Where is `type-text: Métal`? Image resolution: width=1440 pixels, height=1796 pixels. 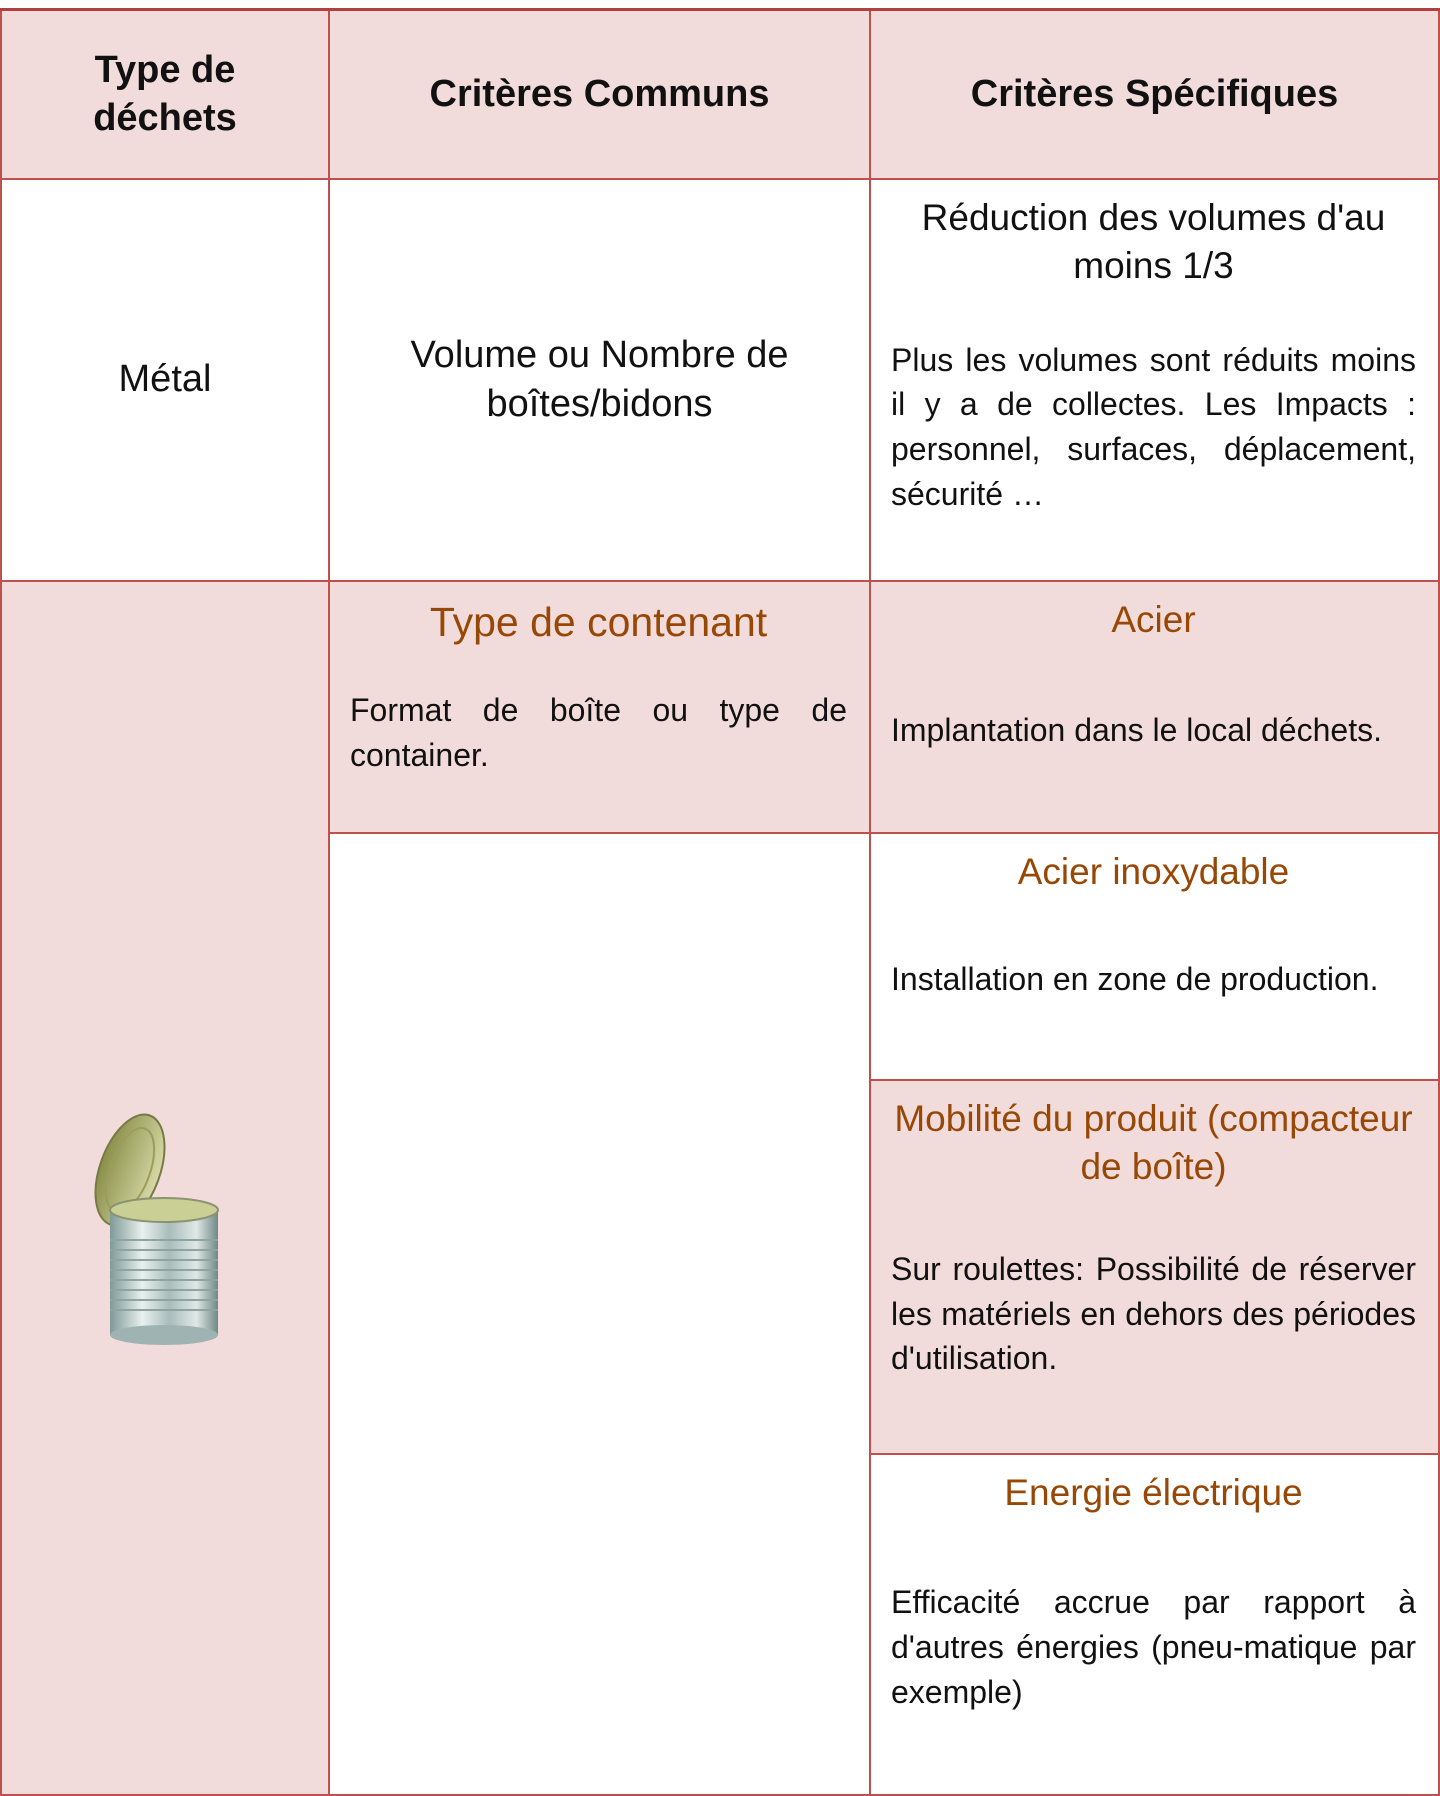
type-text: Métal is located at coordinates (165, 379).